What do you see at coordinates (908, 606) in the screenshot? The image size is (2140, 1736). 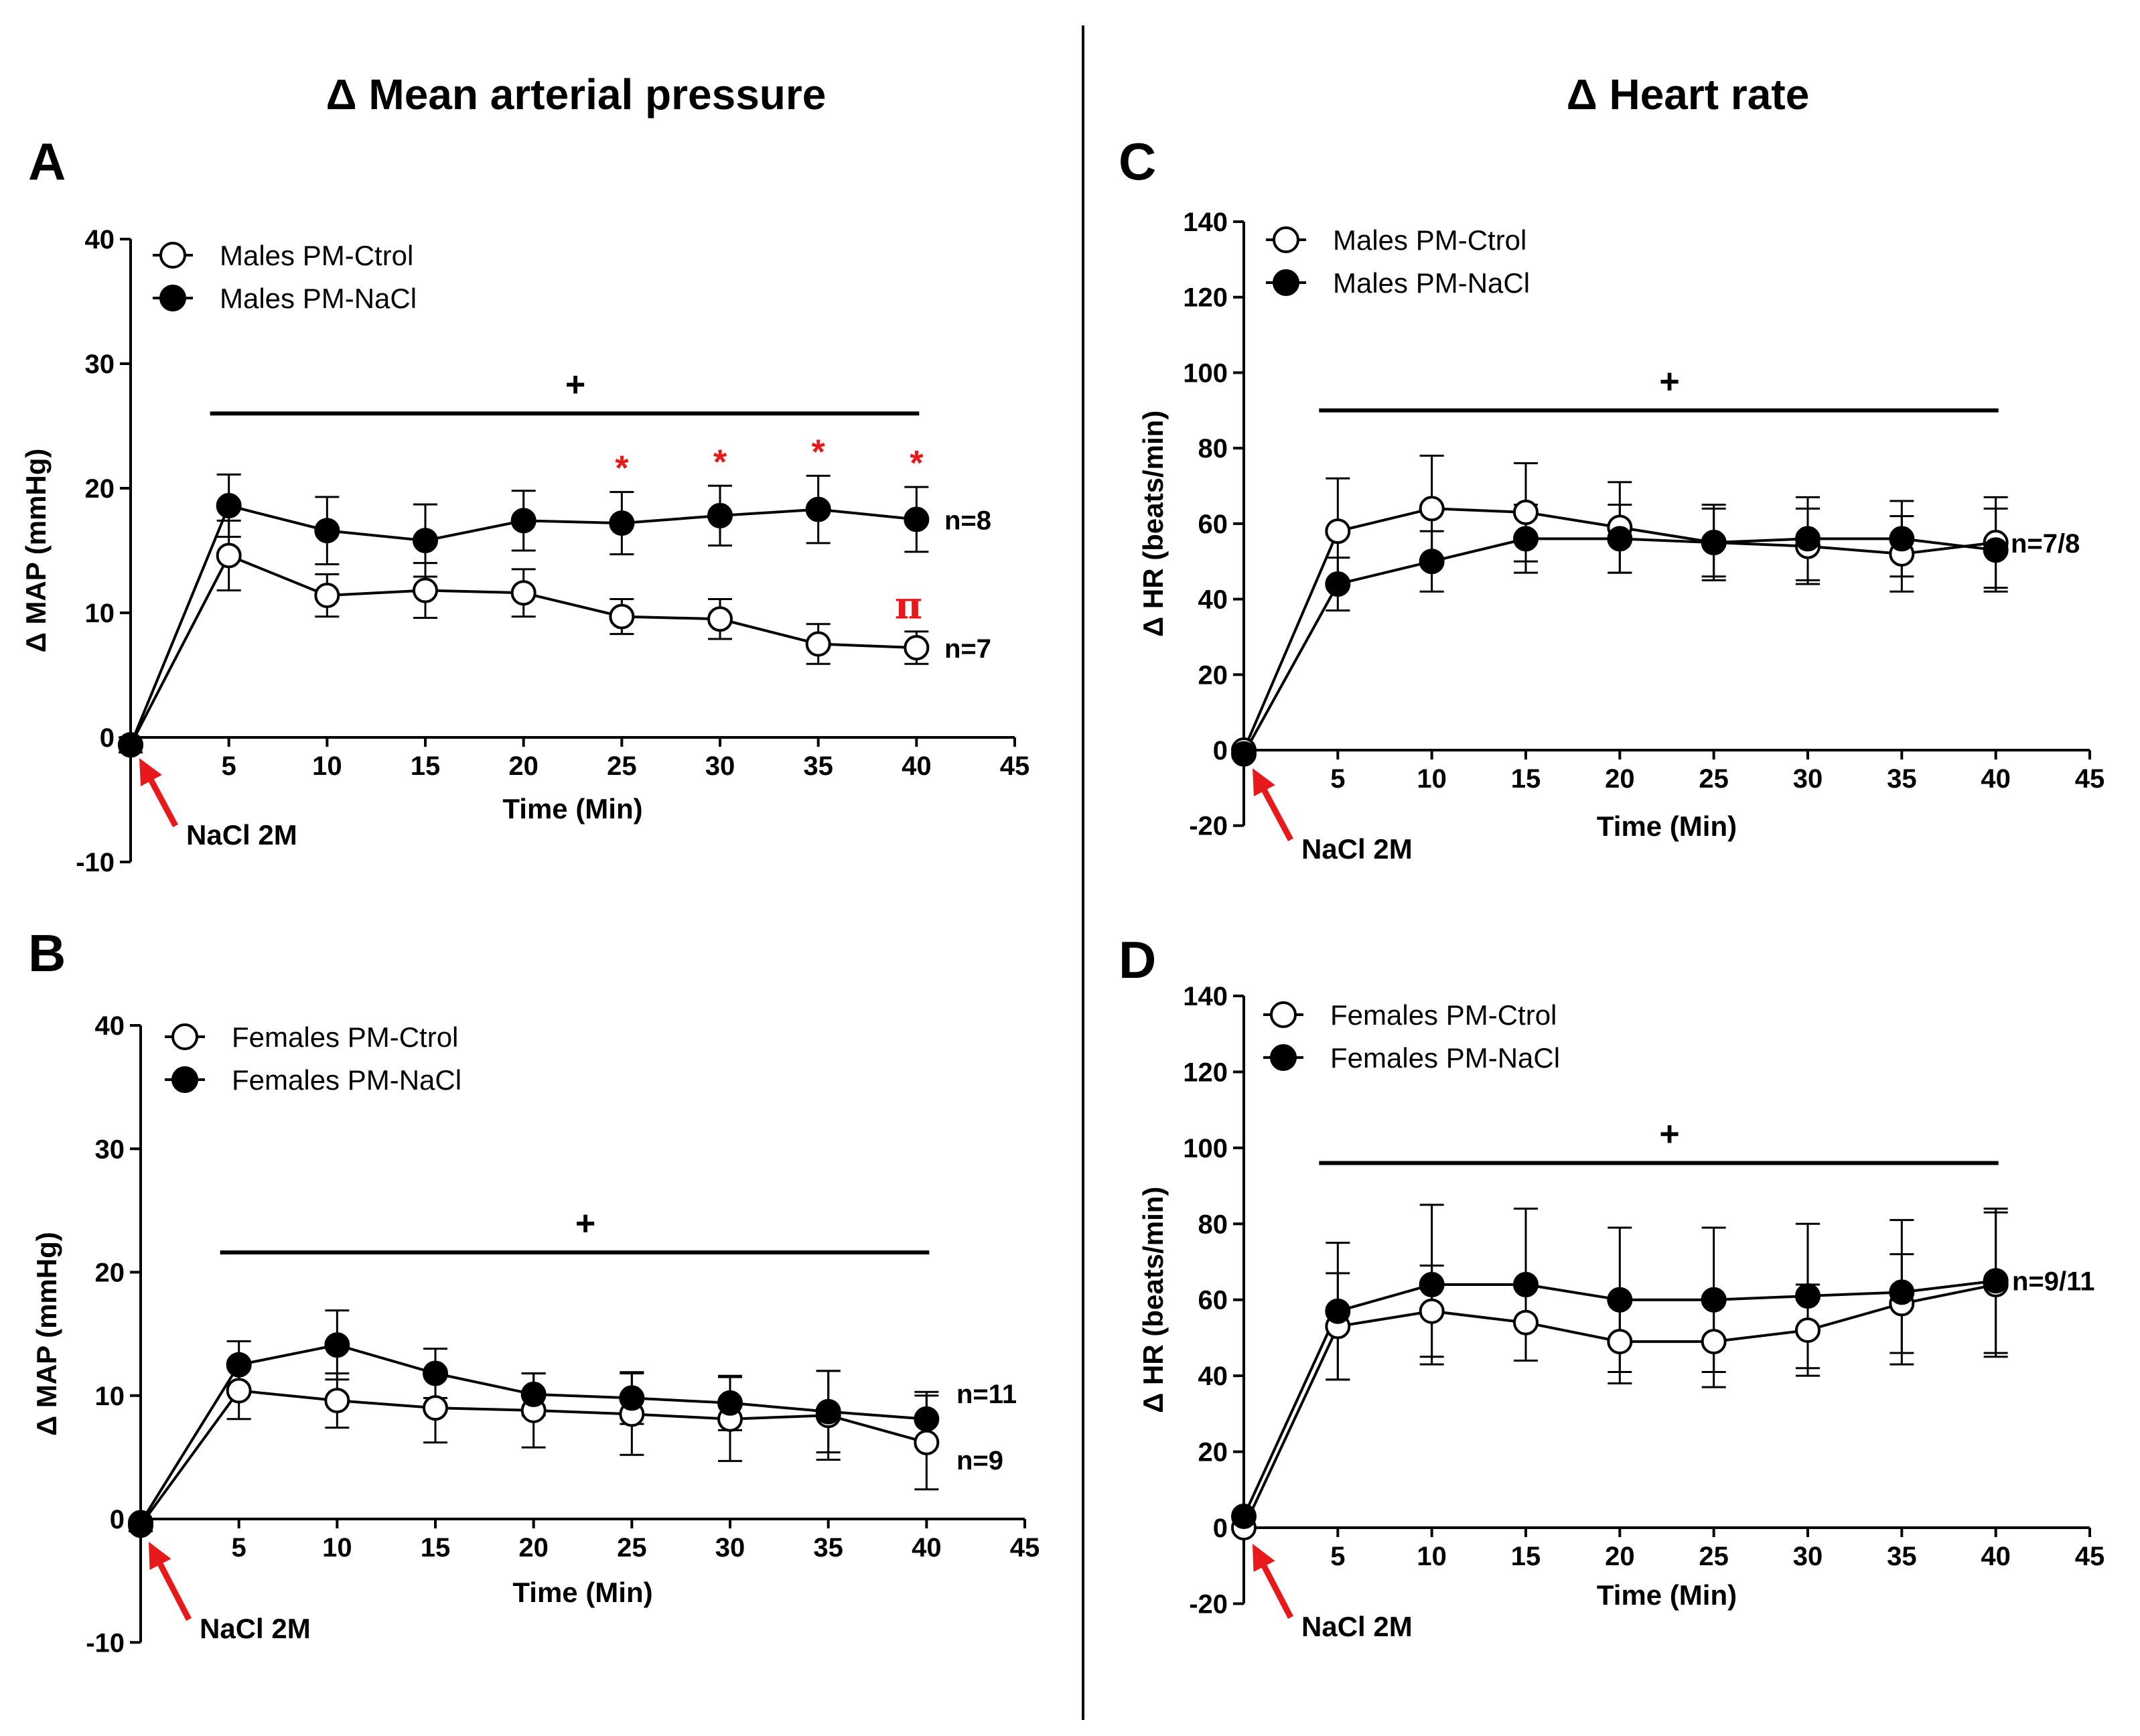 I see `significance-pi: π` at bounding box center [908, 606].